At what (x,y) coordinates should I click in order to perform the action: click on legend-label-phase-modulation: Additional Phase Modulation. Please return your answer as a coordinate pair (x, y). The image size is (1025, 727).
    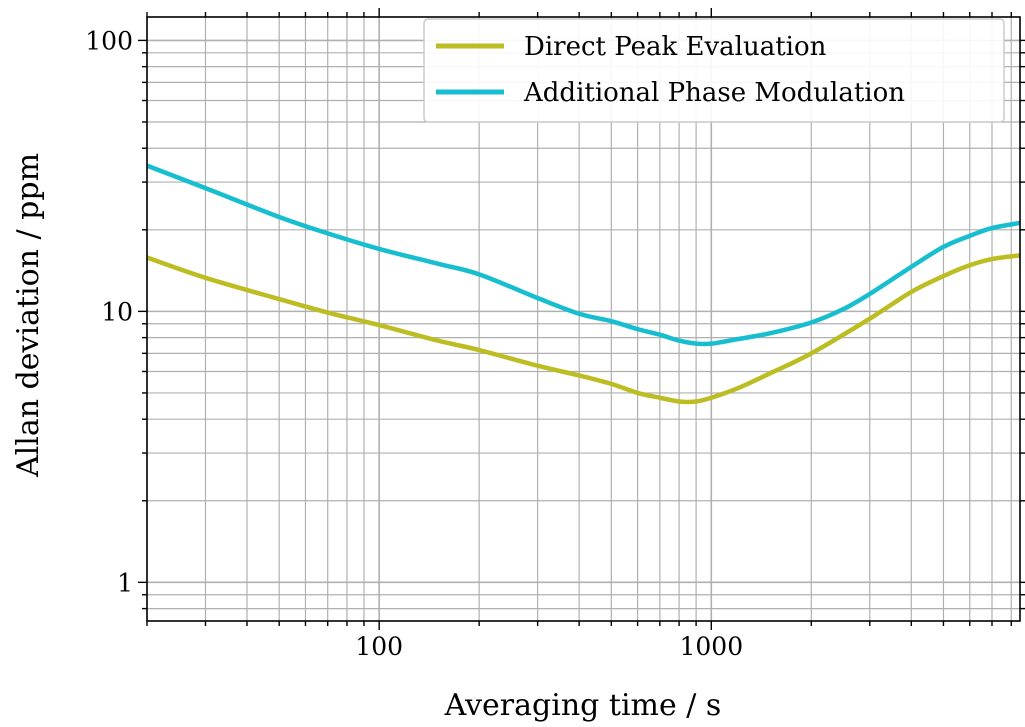
    Looking at the image, I should click on (714, 93).